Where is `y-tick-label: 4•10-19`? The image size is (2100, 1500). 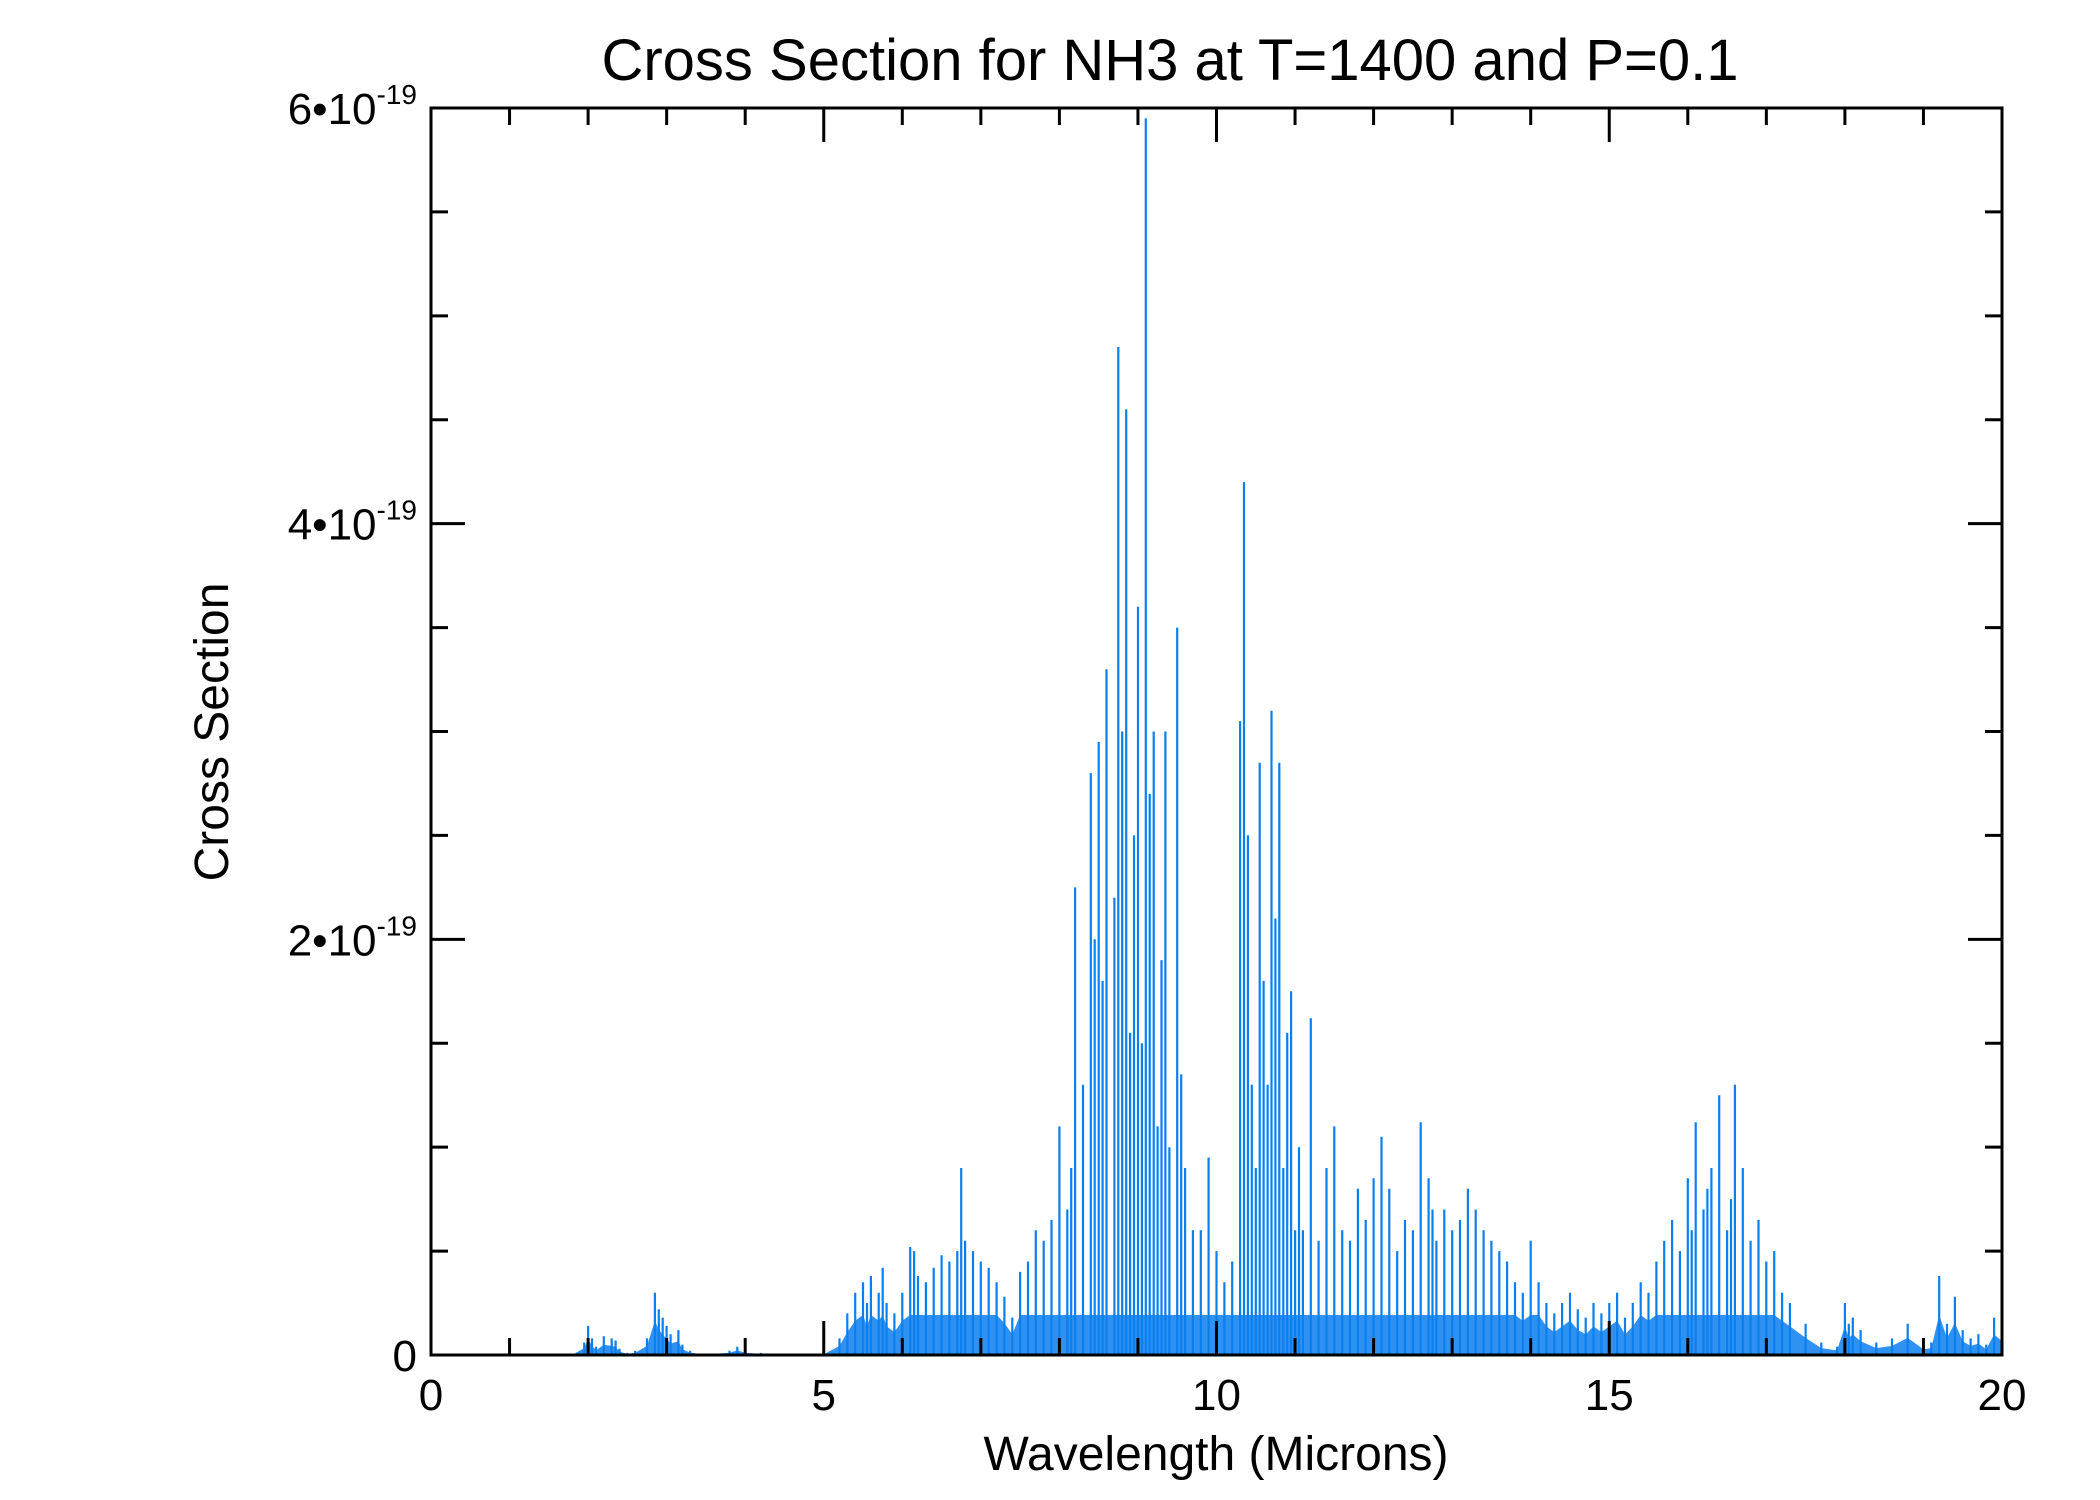
y-tick-label: 4•10-19 is located at coordinates (352, 522).